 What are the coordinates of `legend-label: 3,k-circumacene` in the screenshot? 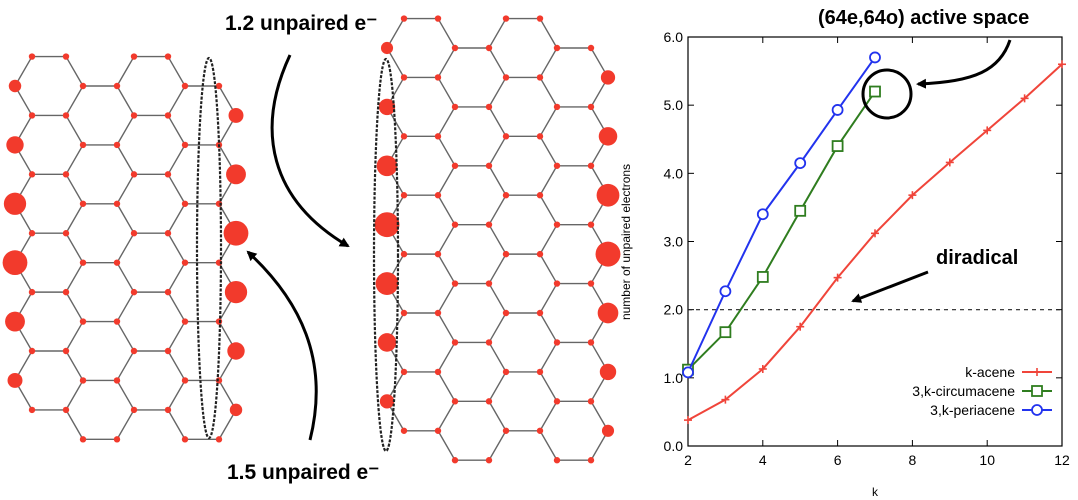 It's located at (963, 391).